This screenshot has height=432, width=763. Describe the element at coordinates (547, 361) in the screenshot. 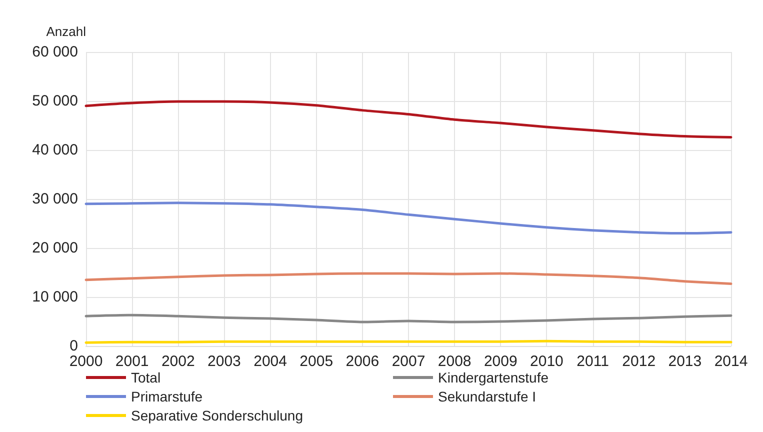

I see `x-tick-label: 2010` at that location.